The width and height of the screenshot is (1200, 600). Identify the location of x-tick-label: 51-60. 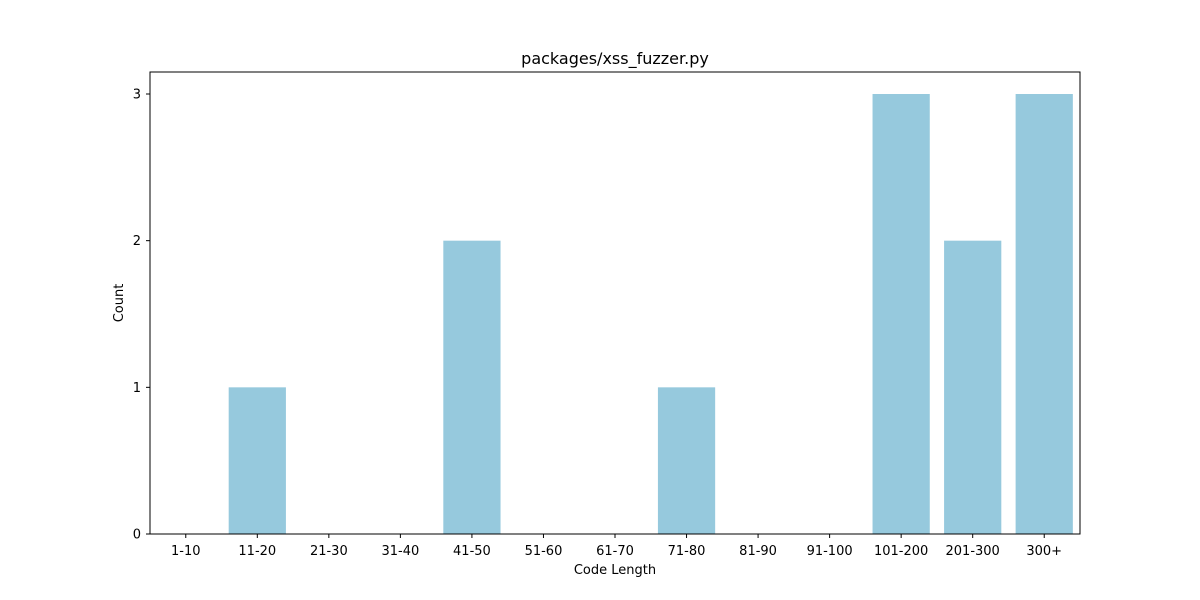
(544, 551).